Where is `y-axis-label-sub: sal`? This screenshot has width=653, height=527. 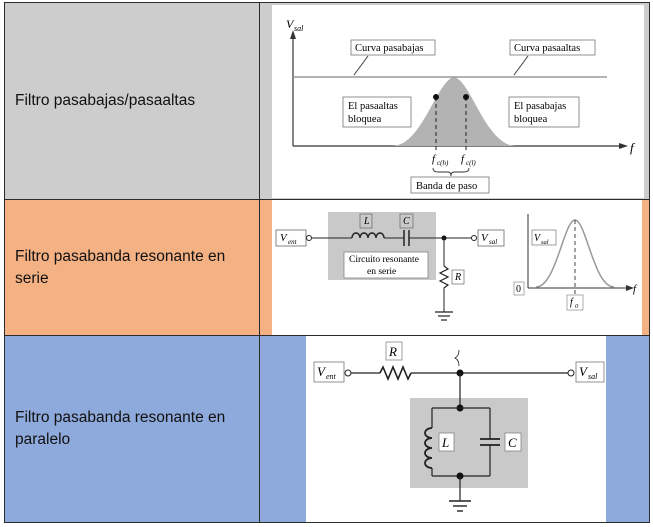 y-axis-label-sub: sal is located at coordinates (299, 28).